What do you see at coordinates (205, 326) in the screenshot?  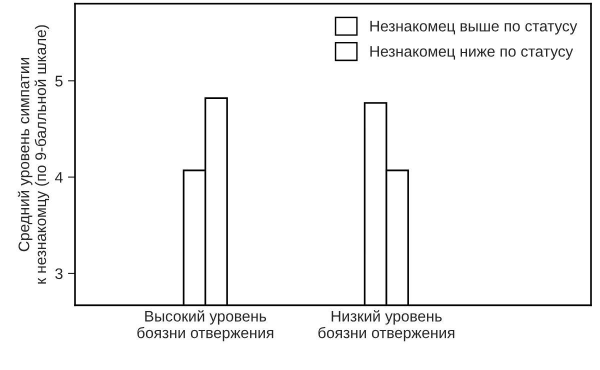 I see `x-tick-label: Высокий уровень боязни отвержения` at bounding box center [205, 326].